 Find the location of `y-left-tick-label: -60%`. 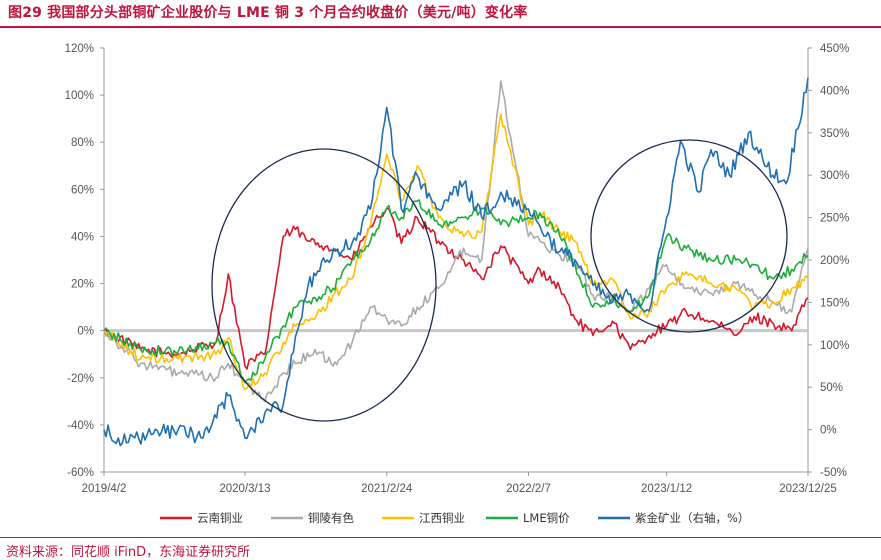

y-left-tick-label: -60% is located at coordinates (80, 473).